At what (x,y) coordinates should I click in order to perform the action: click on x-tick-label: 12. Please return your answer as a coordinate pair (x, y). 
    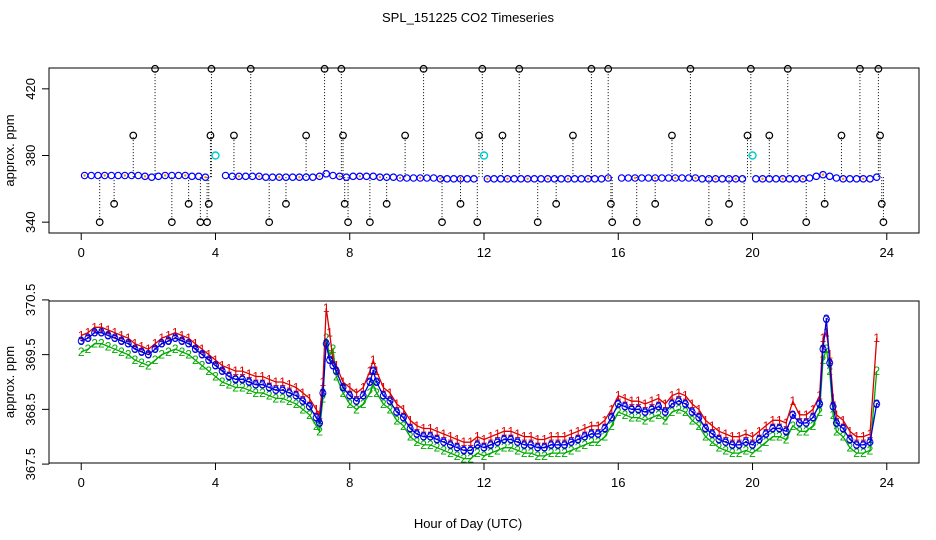
    Looking at the image, I should click on (484, 482).